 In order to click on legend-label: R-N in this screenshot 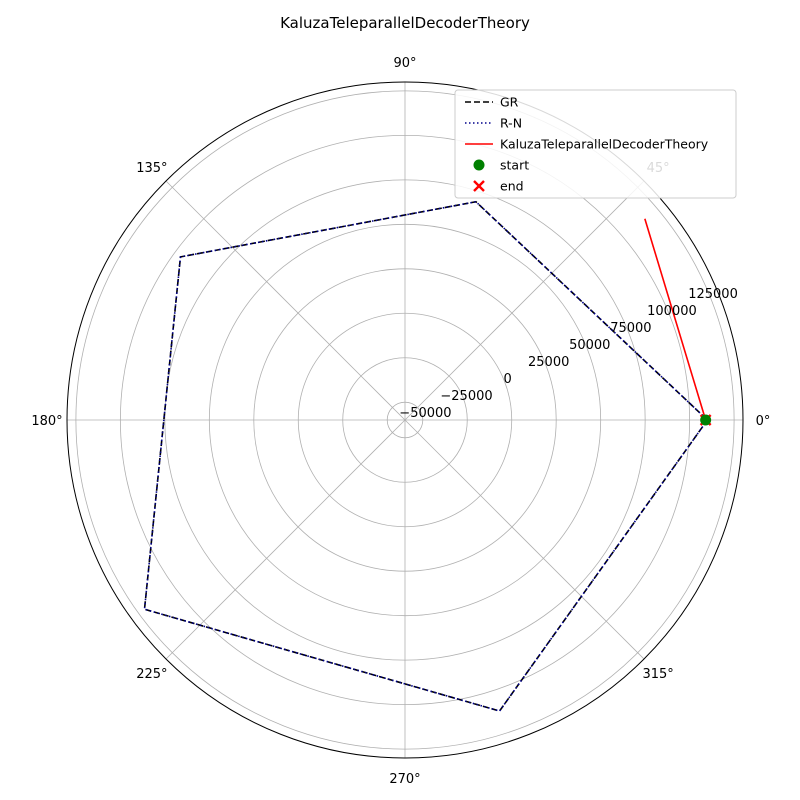, I will do `click(511, 123)`.